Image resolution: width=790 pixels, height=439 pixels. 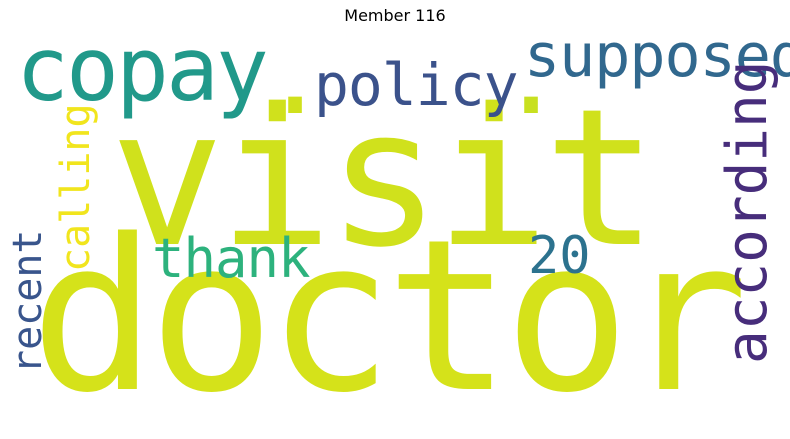 What do you see at coordinates (559, 256) in the screenshot?
I see `word-20: 20` at bounding box center [559, 256].